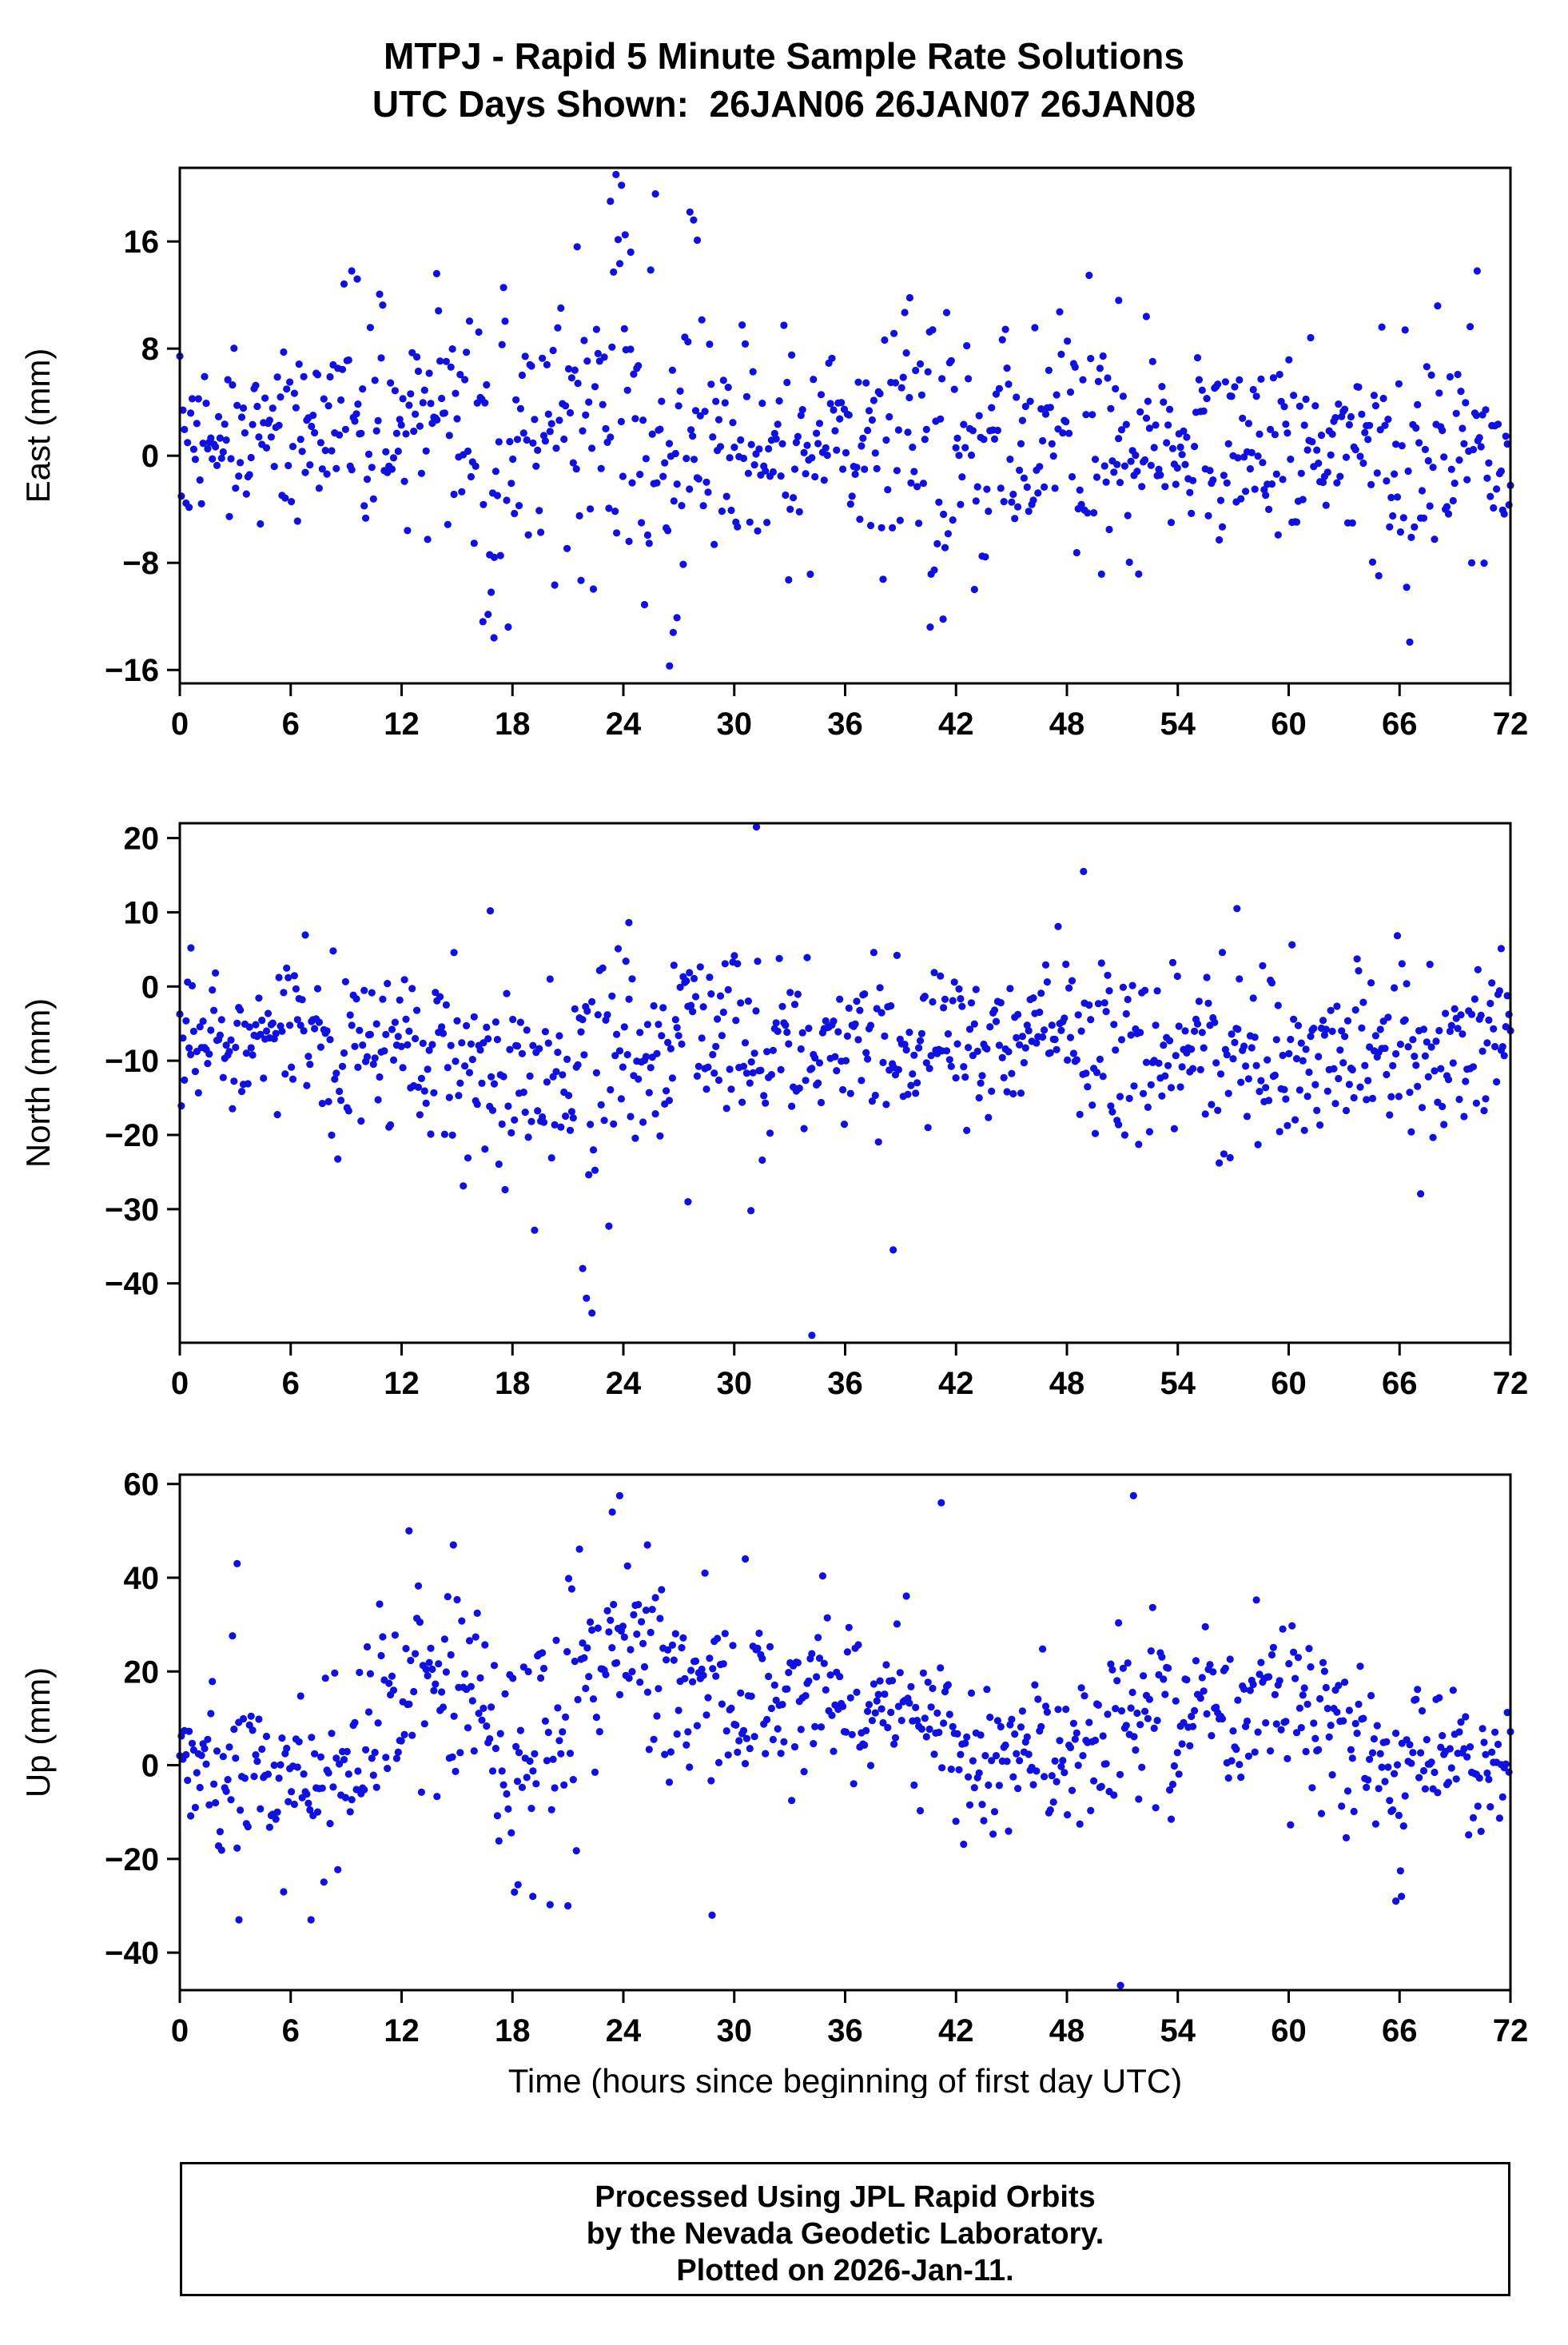 The image size is (1568, 2345). What do you see at coordinates (150, 349) in the screenshot?
I see `y-tick-label: 8` at bounding box center [150, 349].